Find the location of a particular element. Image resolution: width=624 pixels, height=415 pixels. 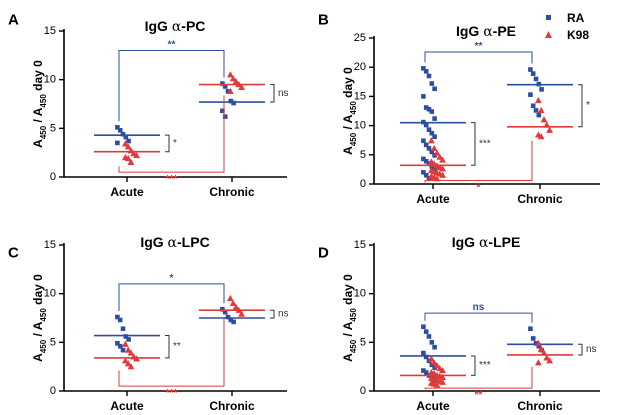

significance-label-bottom: *** is located at coordinates (172, 179).